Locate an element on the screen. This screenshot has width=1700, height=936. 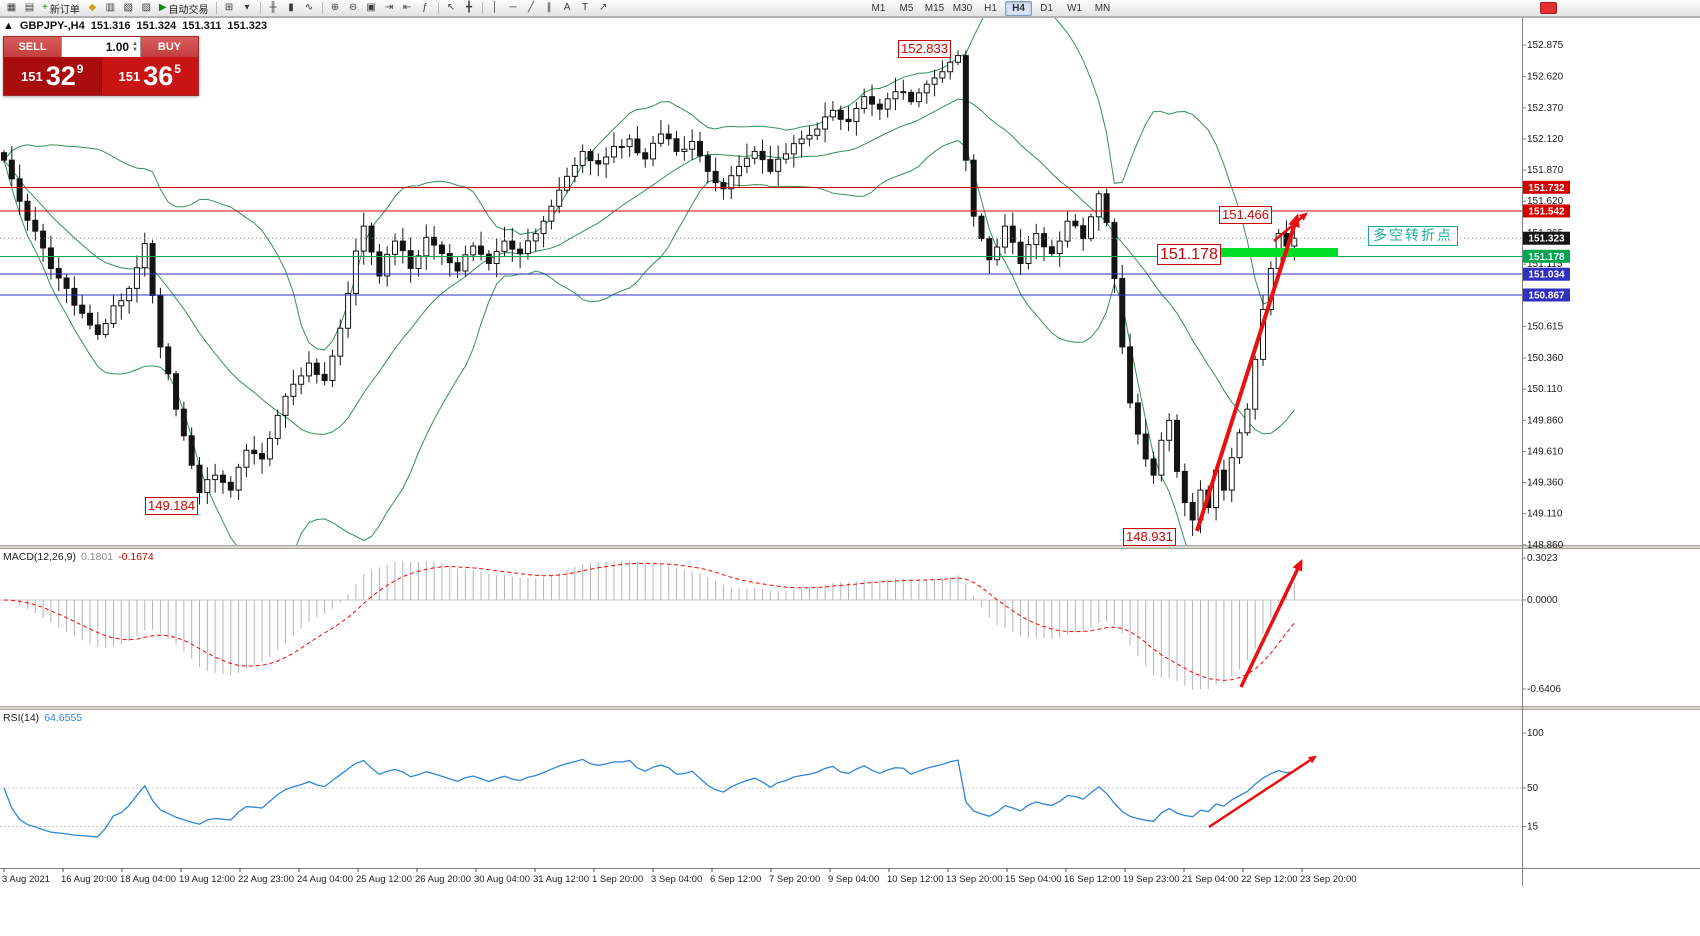
candlestick-mode-button: ▮ is located at coordinates (291, 8).